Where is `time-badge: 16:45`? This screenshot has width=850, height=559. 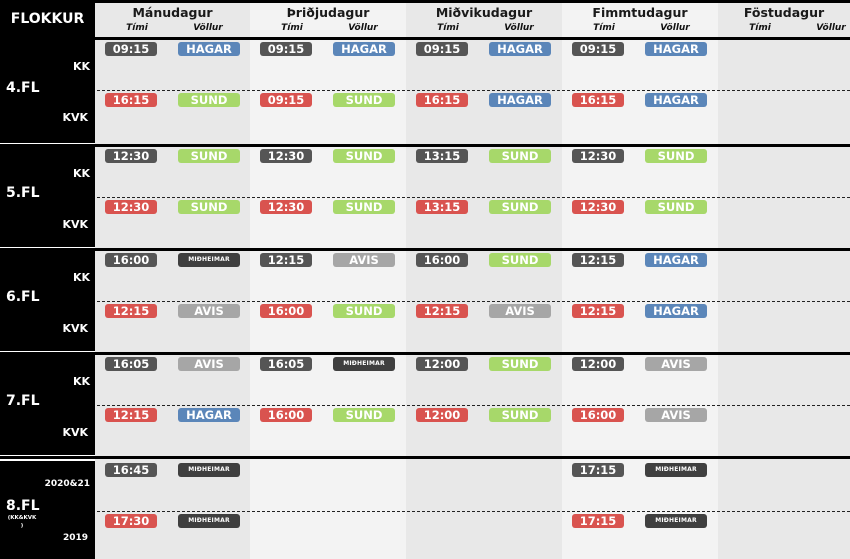
time-badge: 16:45 is located at coordinates (131, 470).